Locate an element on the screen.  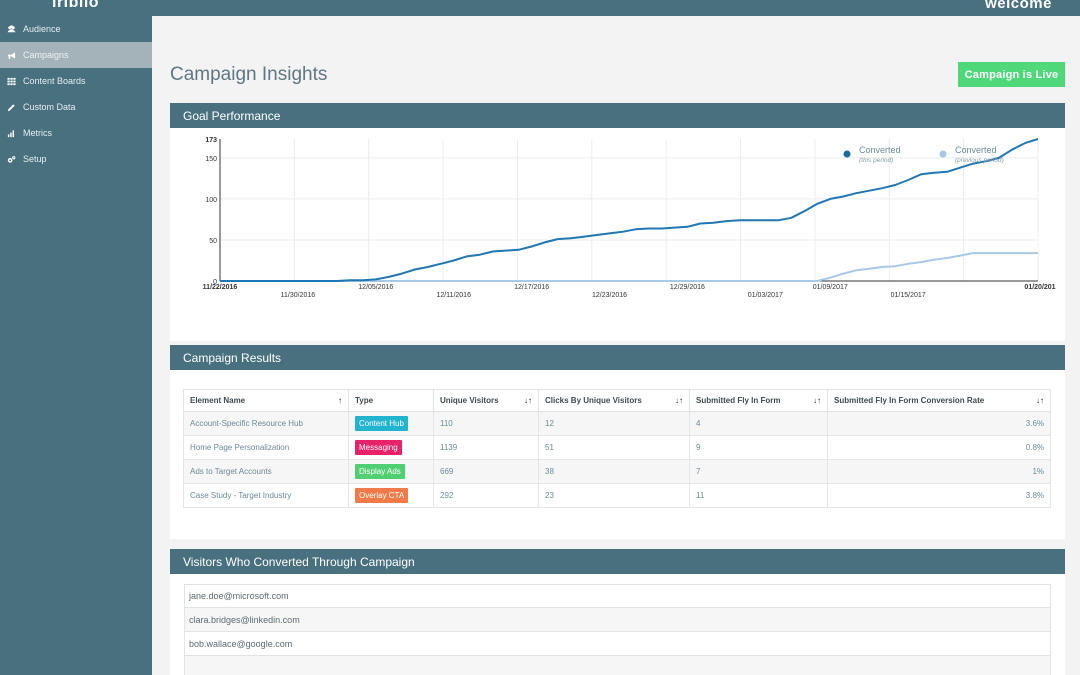
sidebar-item-audience: Audience is located at coordinates (76, 29).